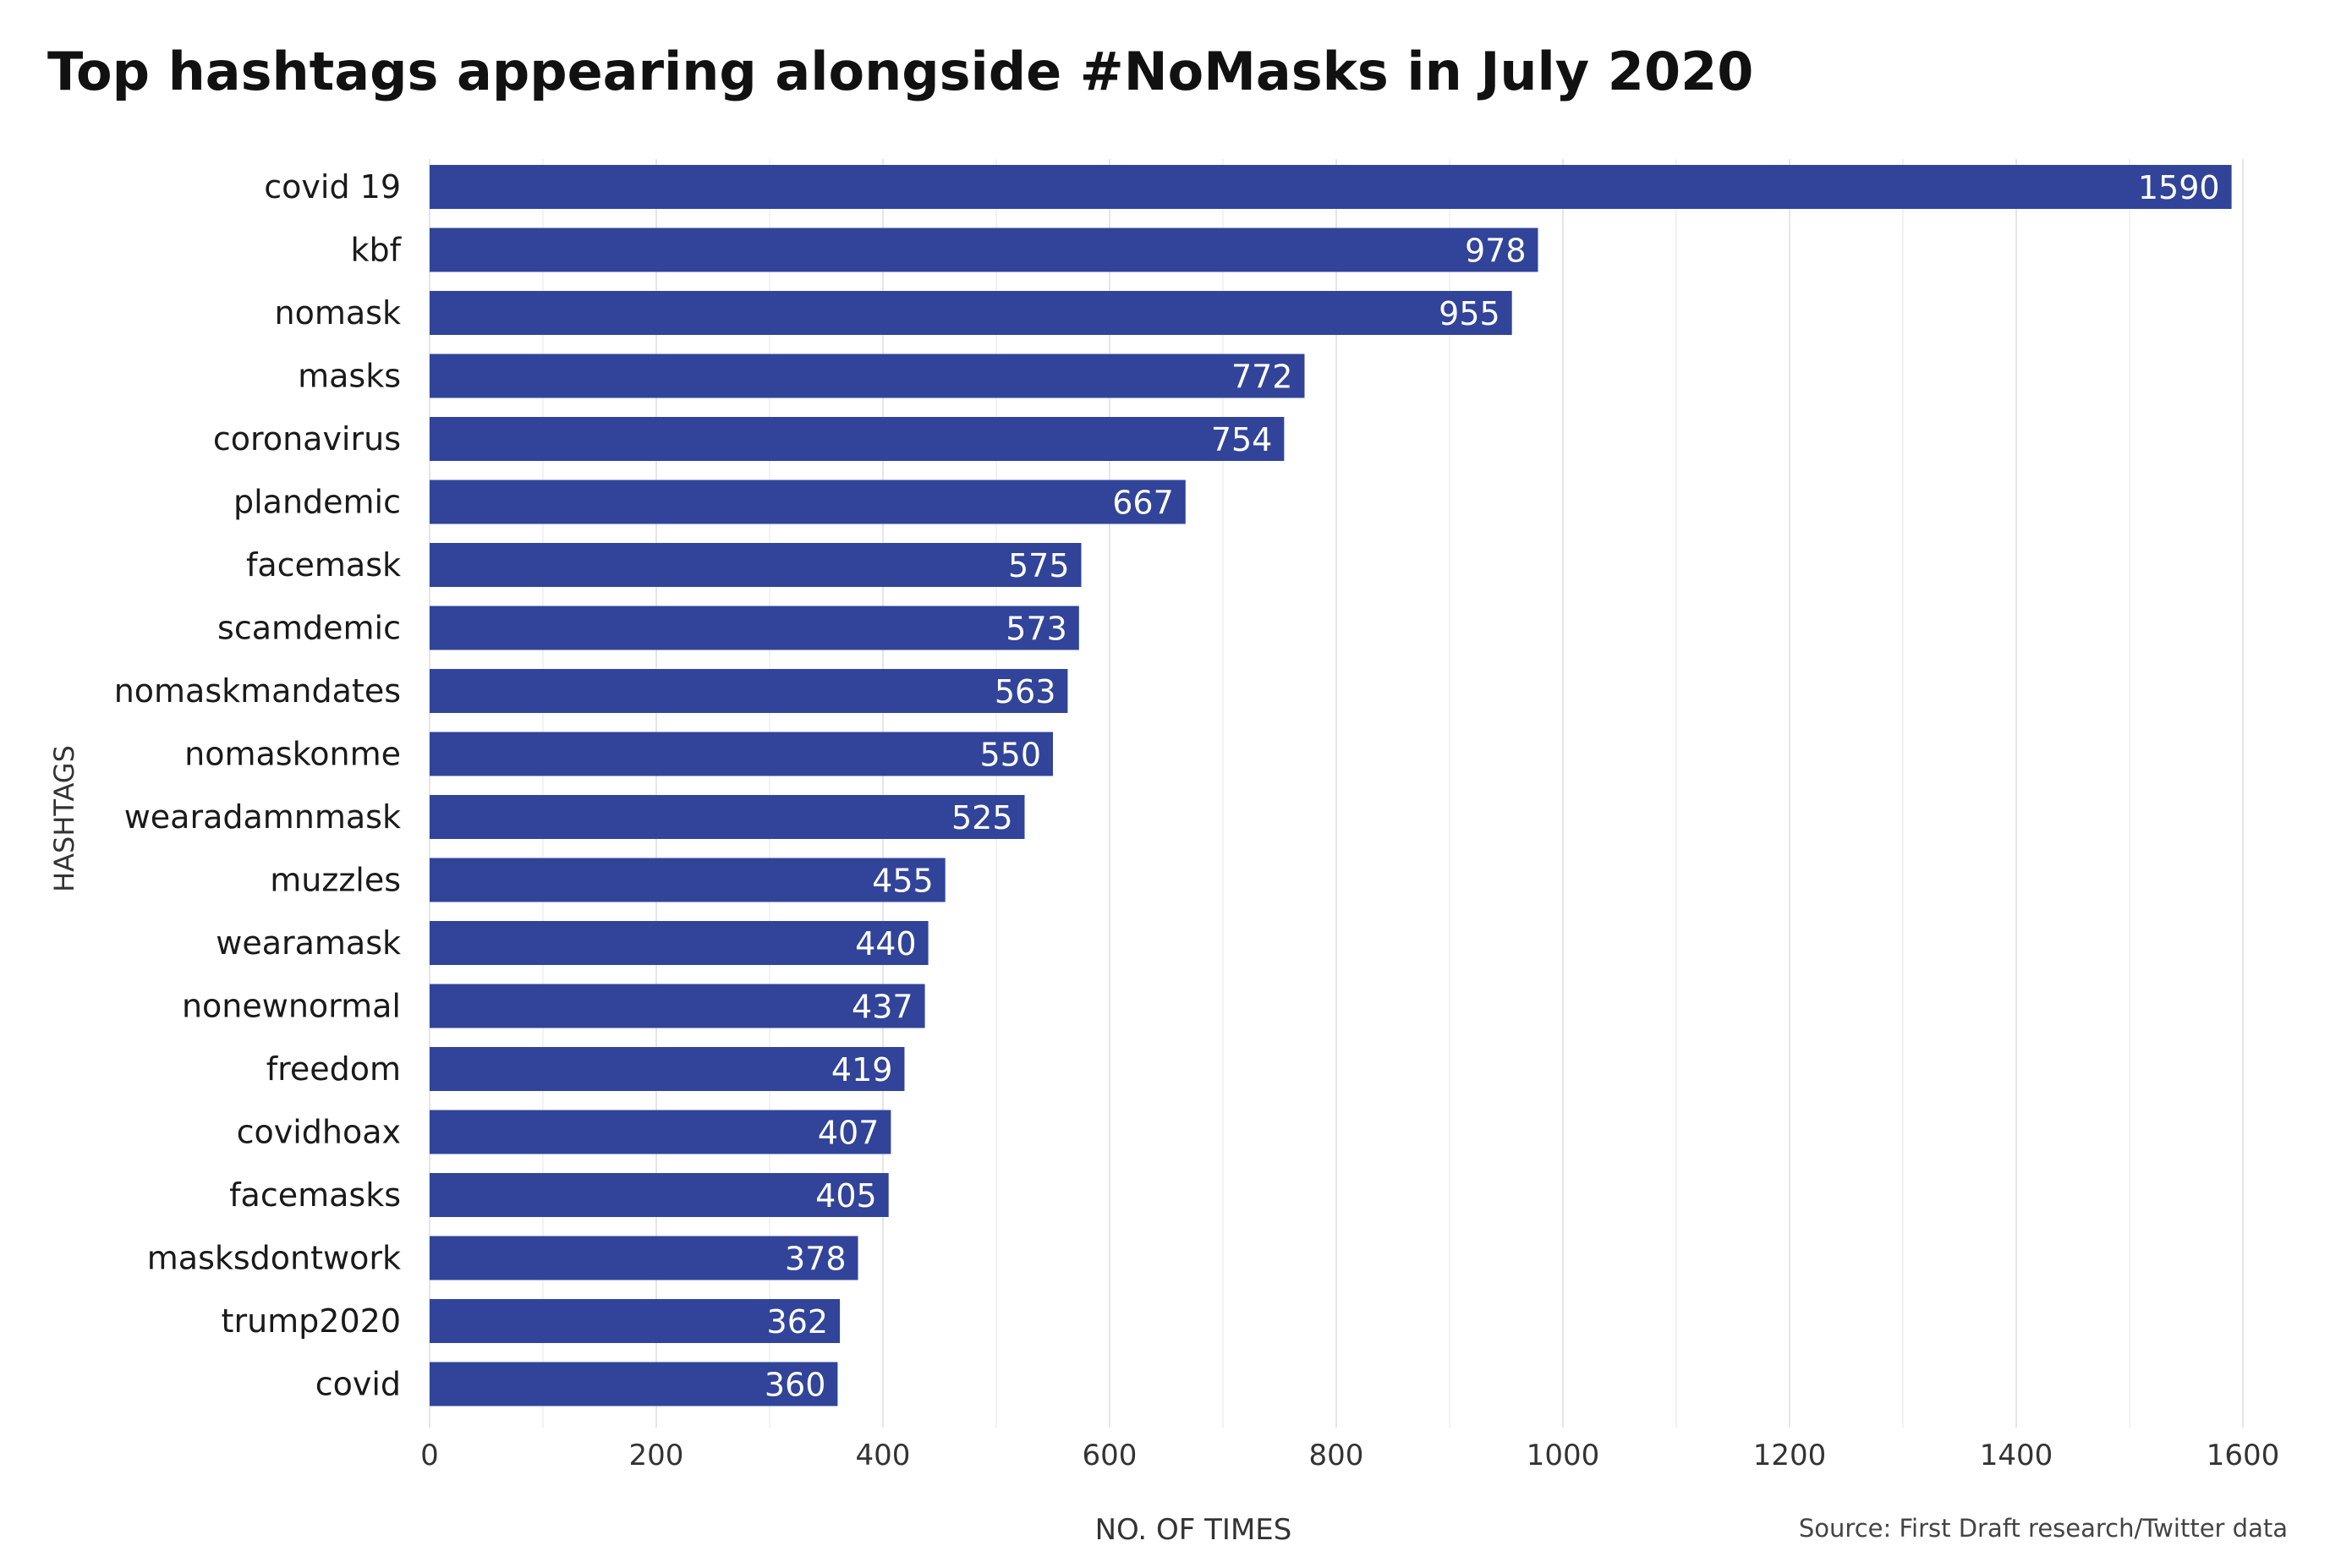 Image resolution: width=2352 pixels, height=1568 pixels. I want to click on data-label: 955, so click(1469, 313).